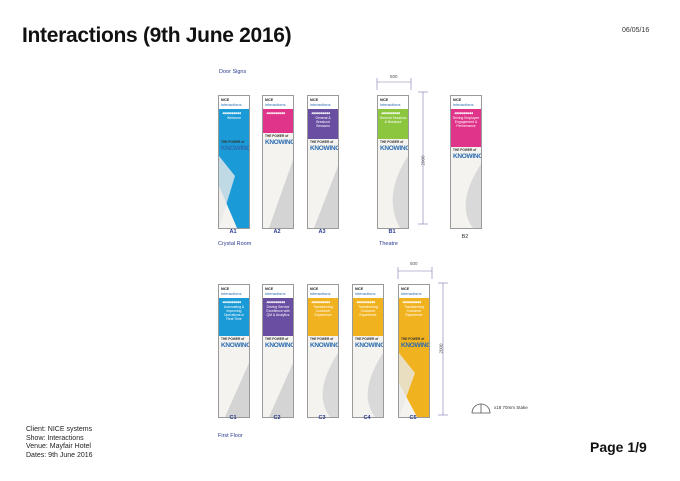 Image resolution: width=680 pixels, height=481 pixels. What do you see at coordinates (55, 438) in the screenshot?
I see `show-line: Show: Interactions` at bounding box center [55, 438].